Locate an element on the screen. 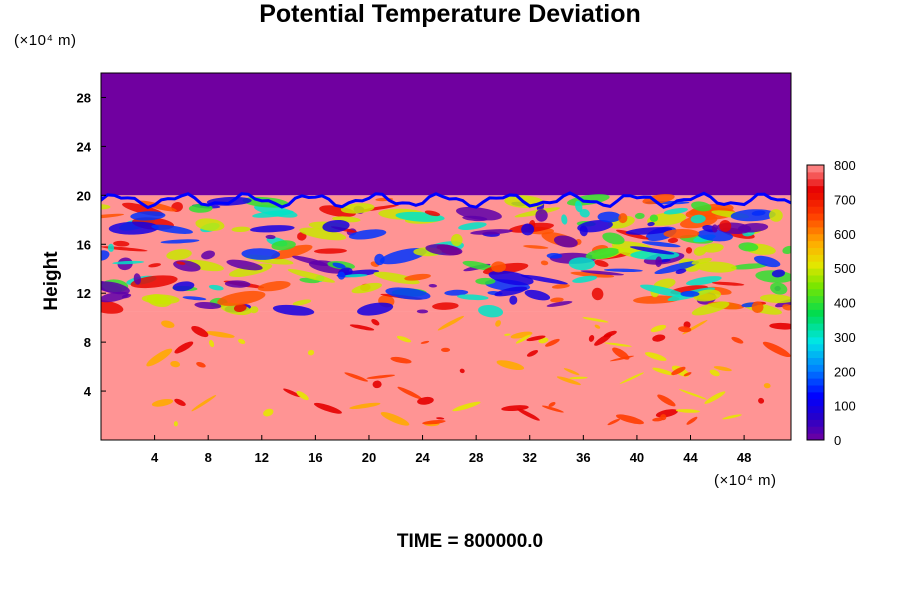  x-tick-label: 24 is located at coordinates (422, 457).